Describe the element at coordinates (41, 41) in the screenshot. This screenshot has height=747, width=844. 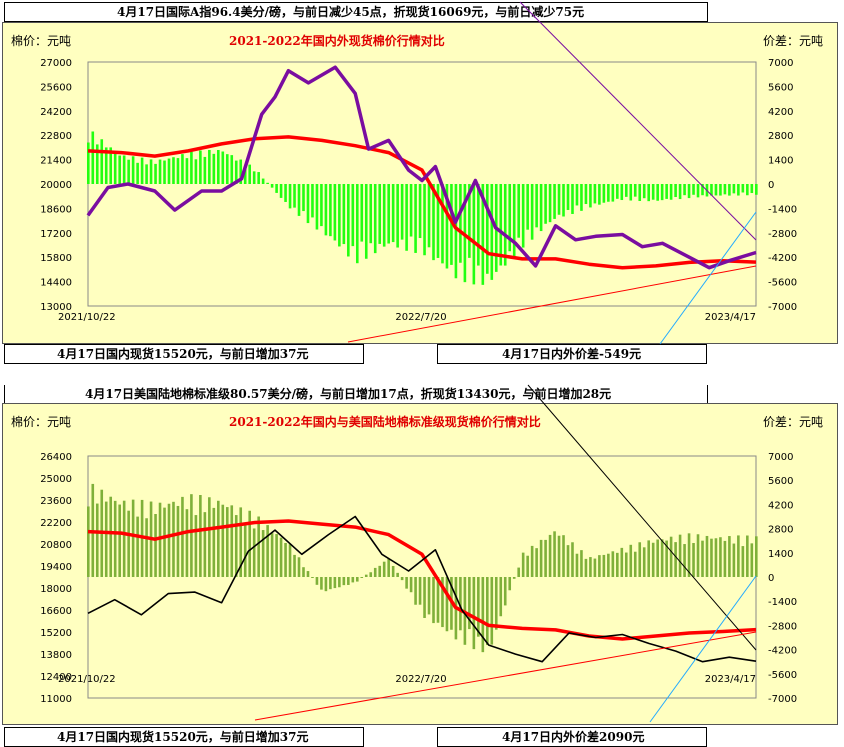
I see `chart1-ylabel: 棉价：元吨` at that location.